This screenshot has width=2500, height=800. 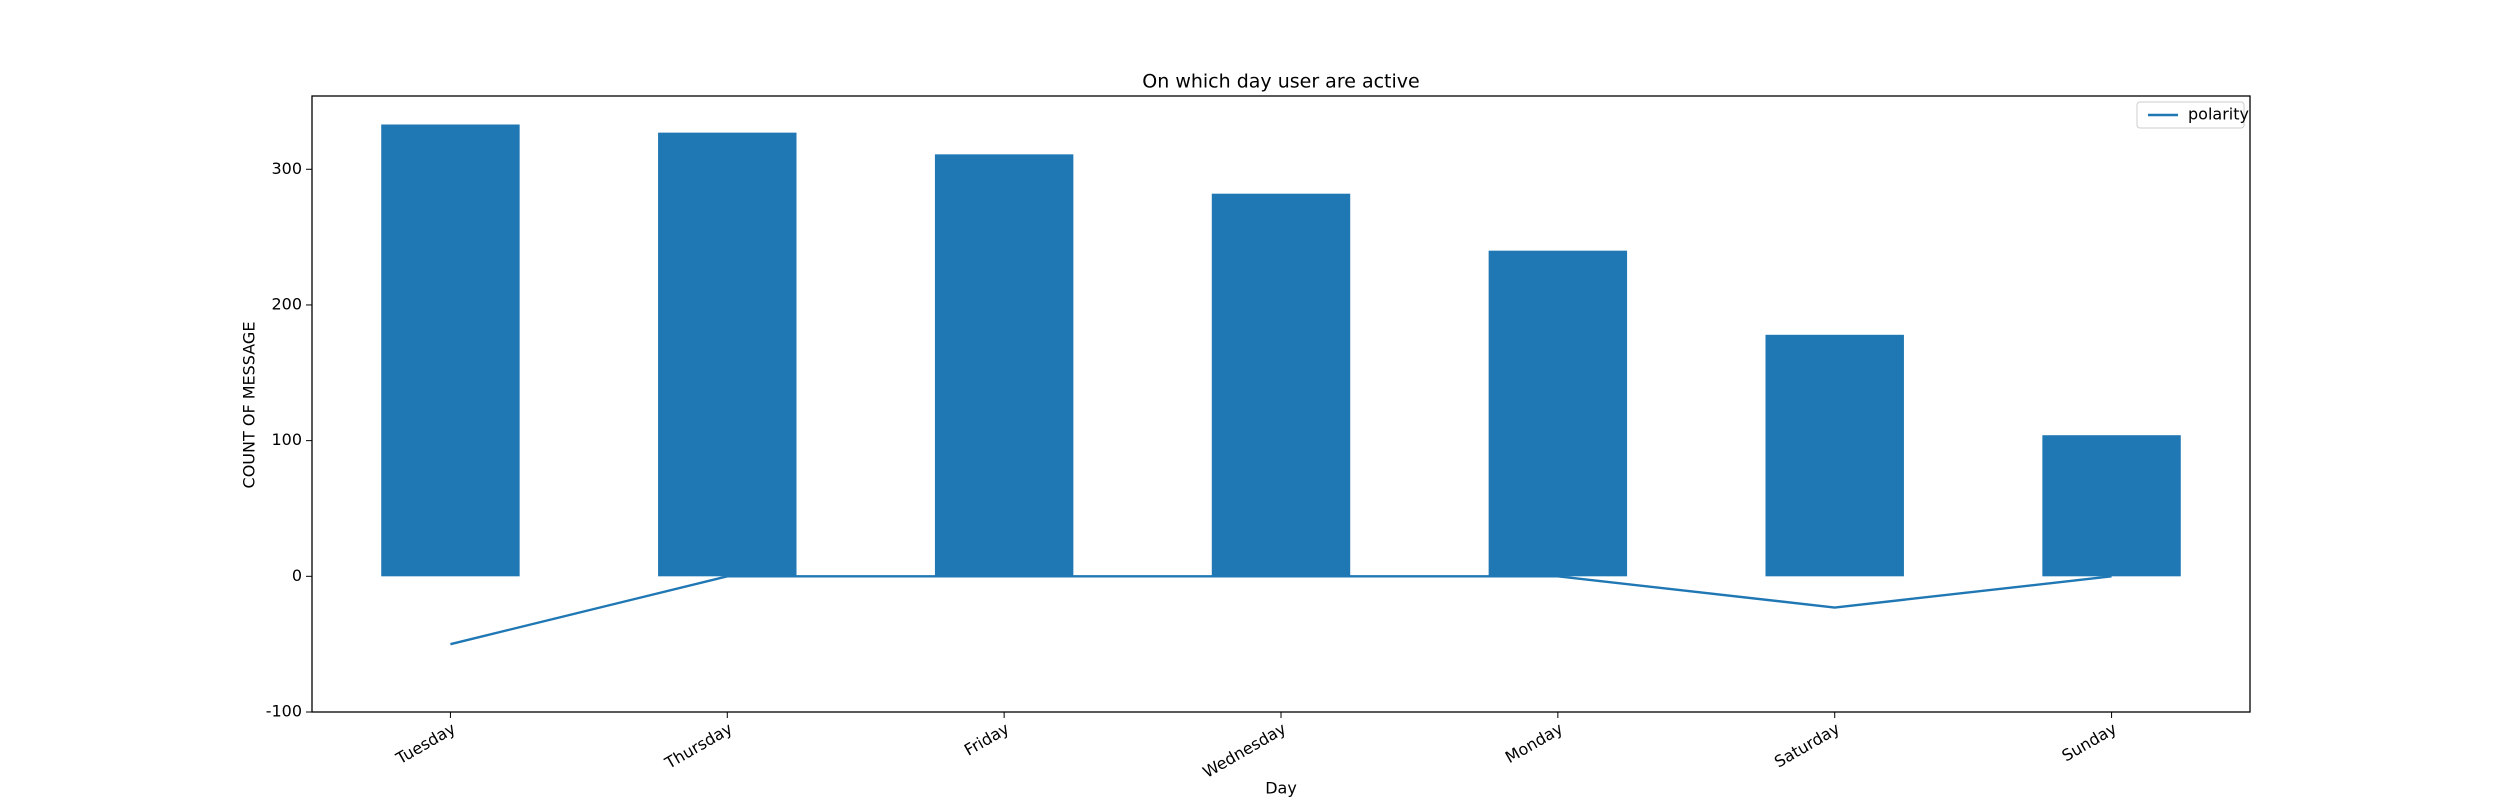 I want to click on y-tick-label: -100, so click(x=284, y=711).